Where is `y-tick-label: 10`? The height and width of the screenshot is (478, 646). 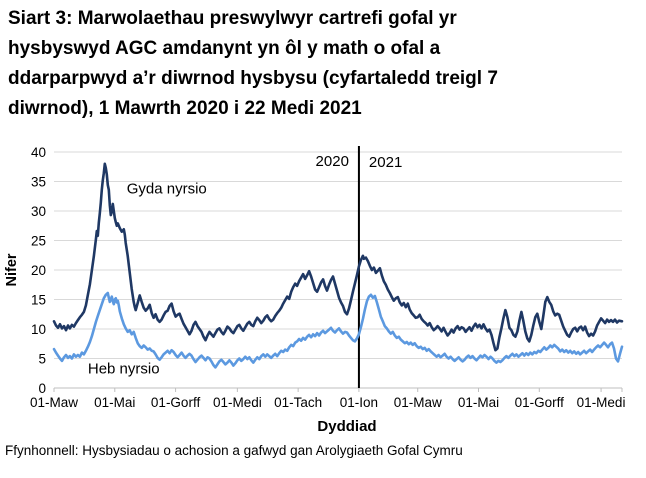 y-tick-label: 10 is located at coordinates (38, 329).